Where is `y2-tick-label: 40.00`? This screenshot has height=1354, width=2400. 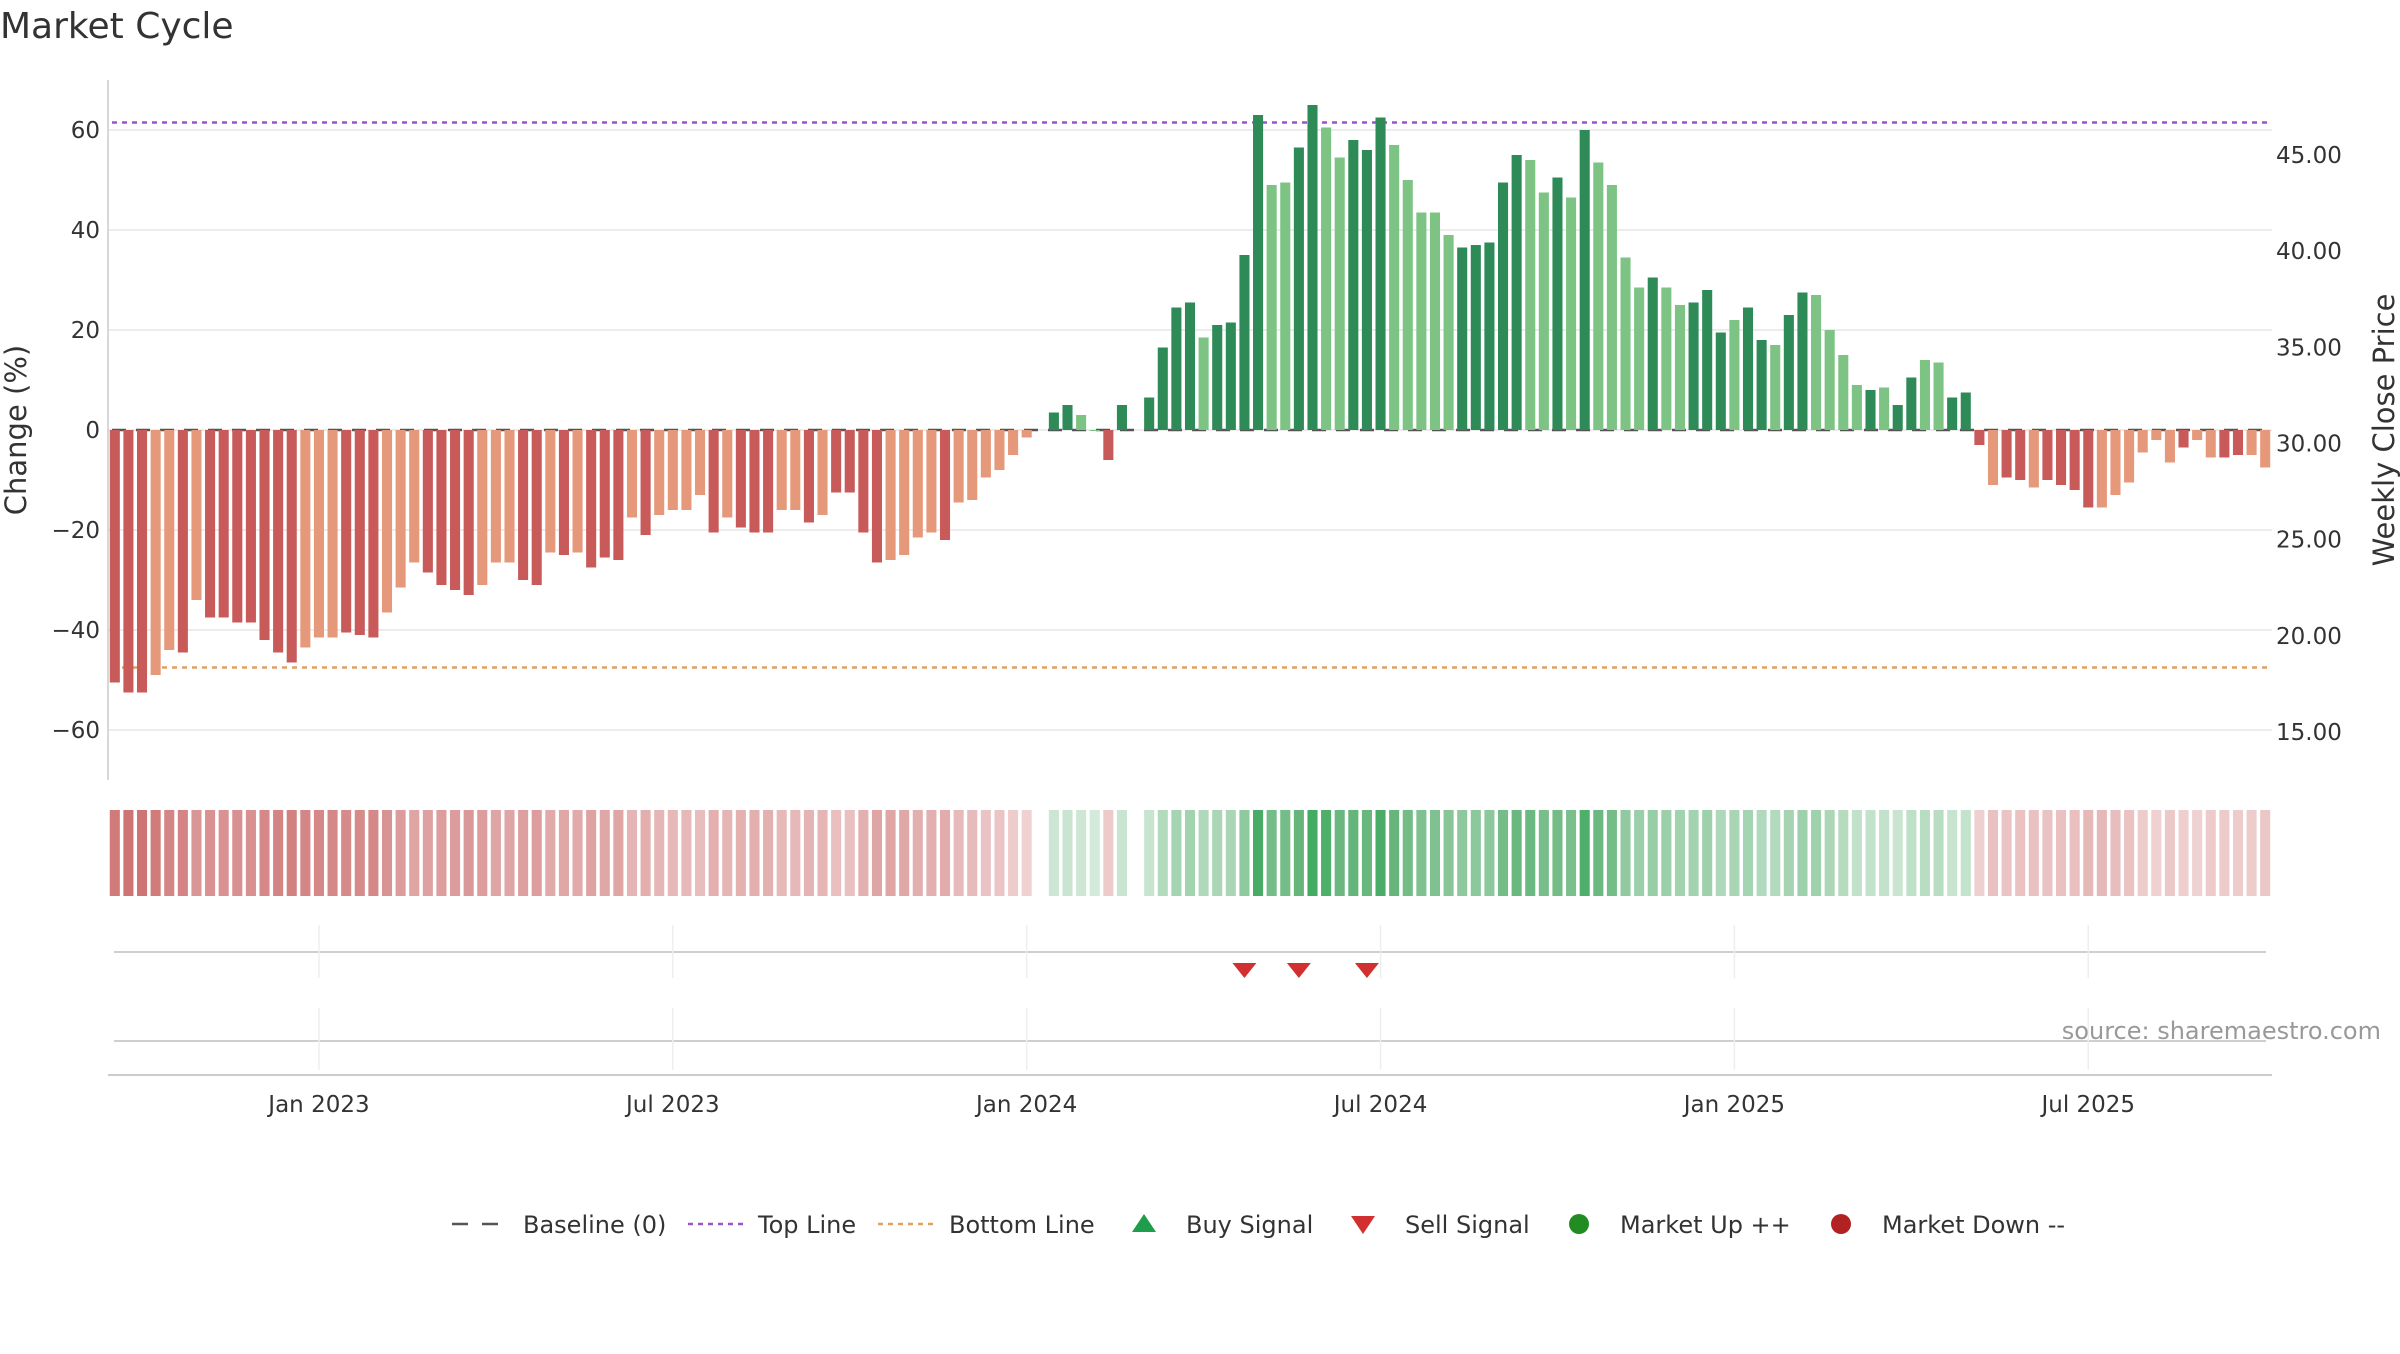
y2-tick-label: 40.00 is located at coordinates (2309, 252).